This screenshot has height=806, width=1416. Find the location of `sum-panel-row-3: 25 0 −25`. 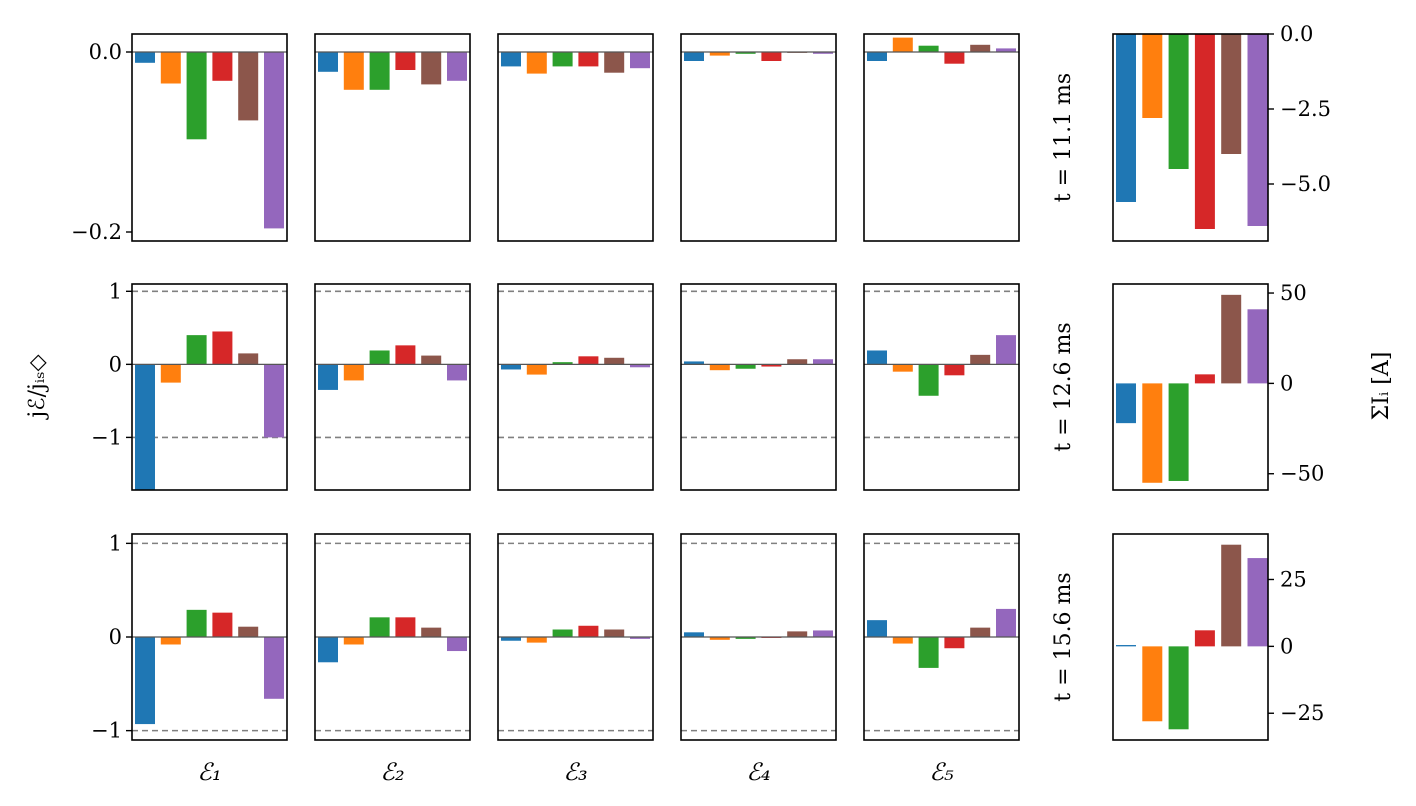

sum-panel-row-3: 25 0 −25 is located at coordinates (1218, 637).